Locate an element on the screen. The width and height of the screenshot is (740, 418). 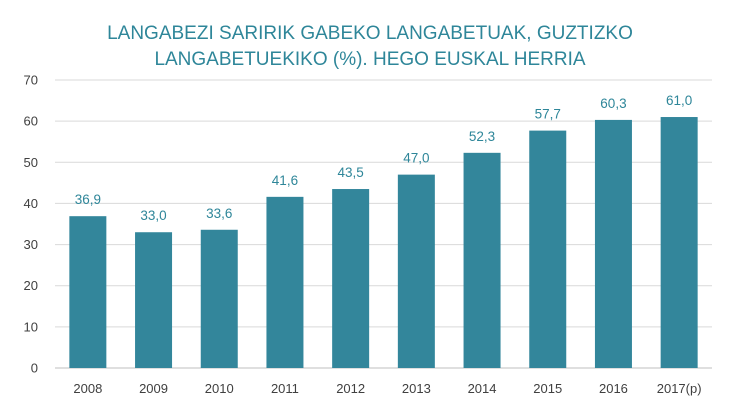
data-label: 60,3 is located at coordinates (613, 103).